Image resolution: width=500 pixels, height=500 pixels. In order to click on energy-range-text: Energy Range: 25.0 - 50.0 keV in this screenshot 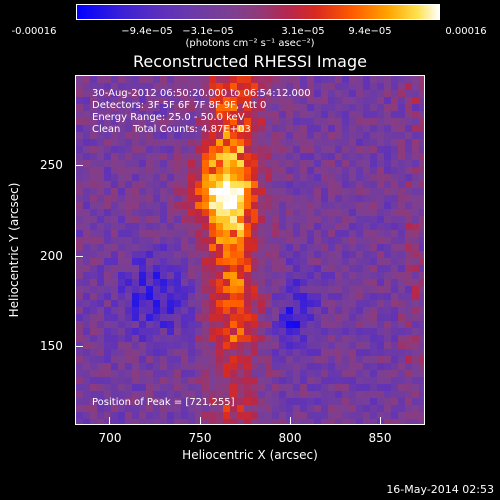, I will do `click(168, 117)`.